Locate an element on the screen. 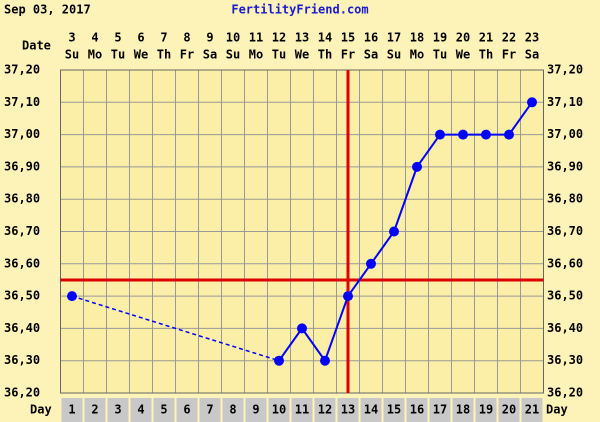  x-tick-label: 5 is located at coordinates (163, 410).